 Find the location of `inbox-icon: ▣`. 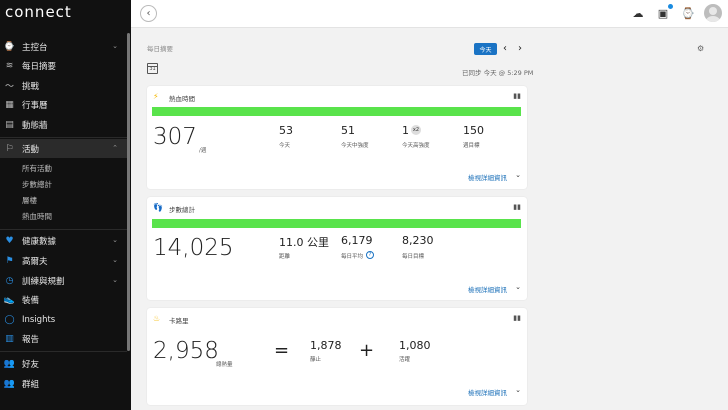

inbox-icon: ▣ is located at coordinates (663, 13).